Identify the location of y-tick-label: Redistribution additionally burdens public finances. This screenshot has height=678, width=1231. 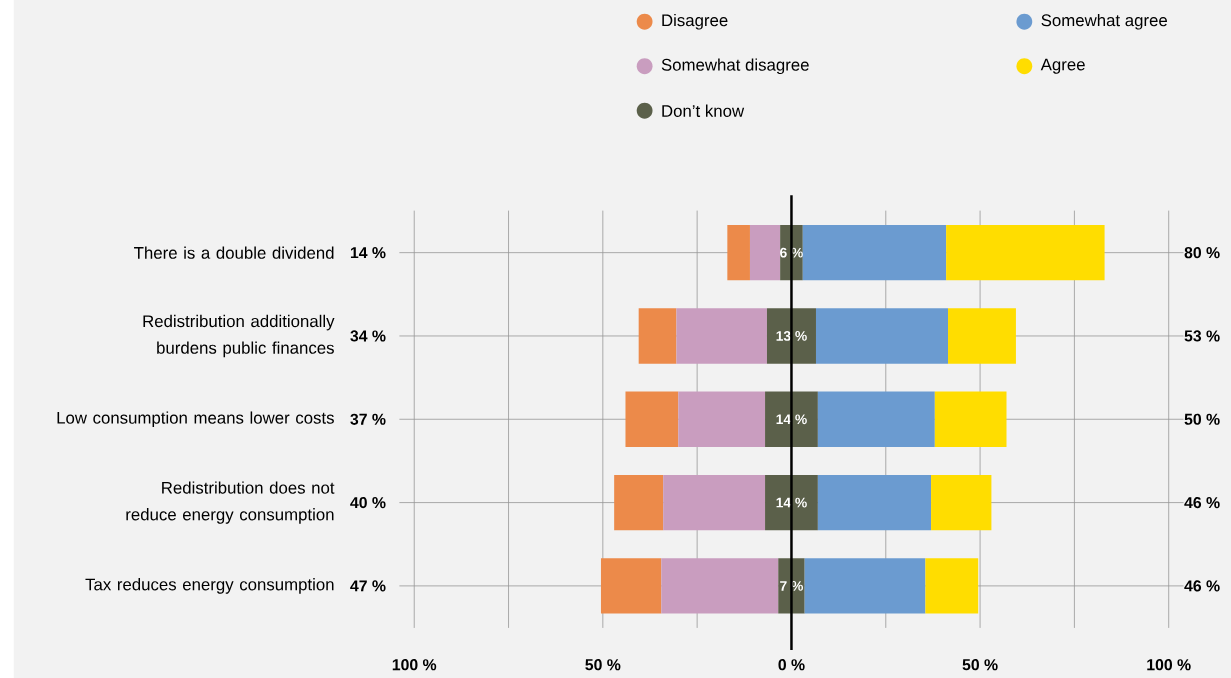
(239, 335).